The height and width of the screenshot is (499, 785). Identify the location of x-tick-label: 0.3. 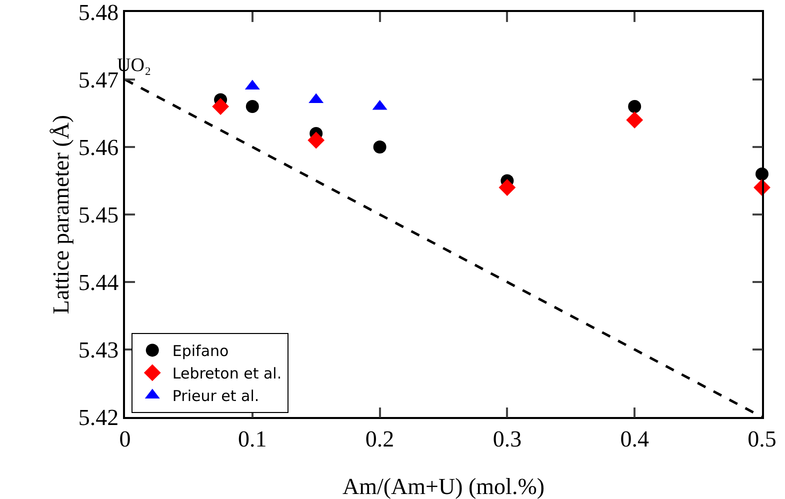
(507, 439).